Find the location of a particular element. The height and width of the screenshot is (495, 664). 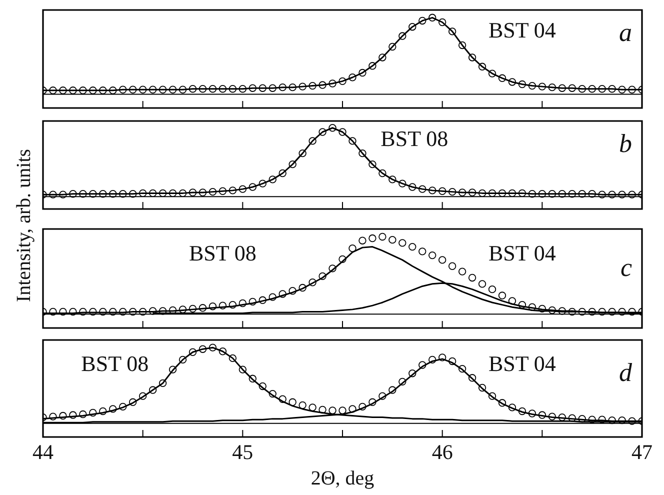

chart-title: a is located at coordinates (625, 32).